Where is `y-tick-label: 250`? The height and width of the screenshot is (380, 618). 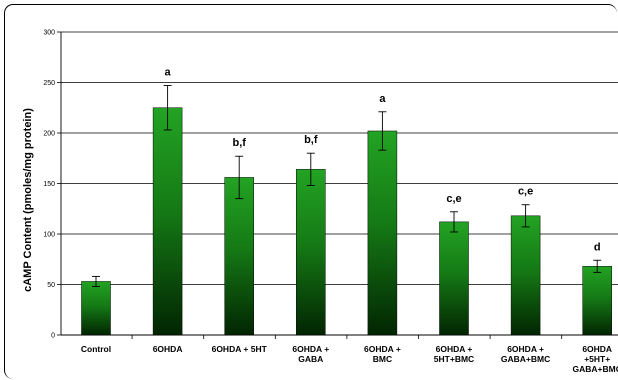 y-tick-label: 250 is located at coordinates (49, 83).